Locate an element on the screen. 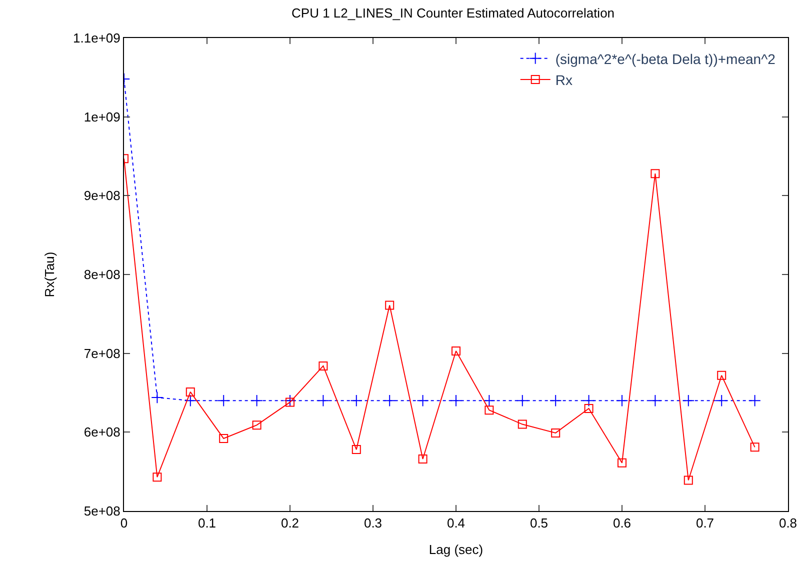 The width and height of the screenshot is (809, 567). legend-label: (sigma^2*e^(-beta Dela t))+mean^2 is located at coordinates (665, 58).